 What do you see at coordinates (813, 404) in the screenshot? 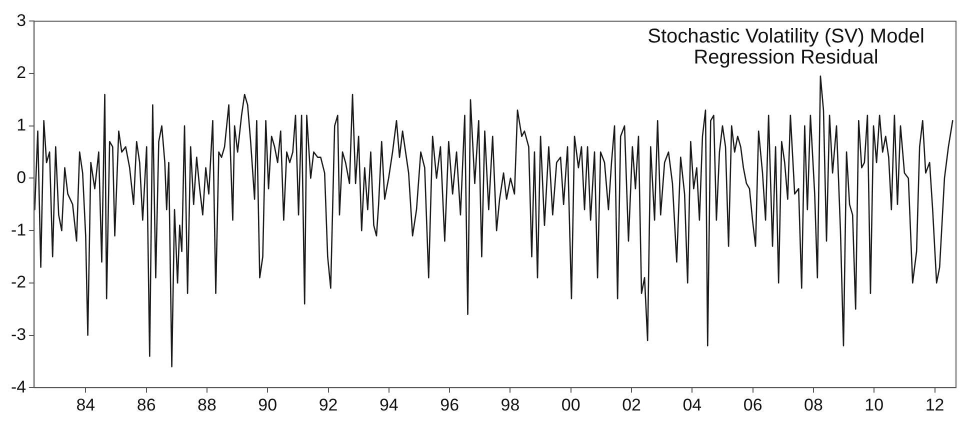
I see `x-tick-label: 08` at bounding box center [813, 404].